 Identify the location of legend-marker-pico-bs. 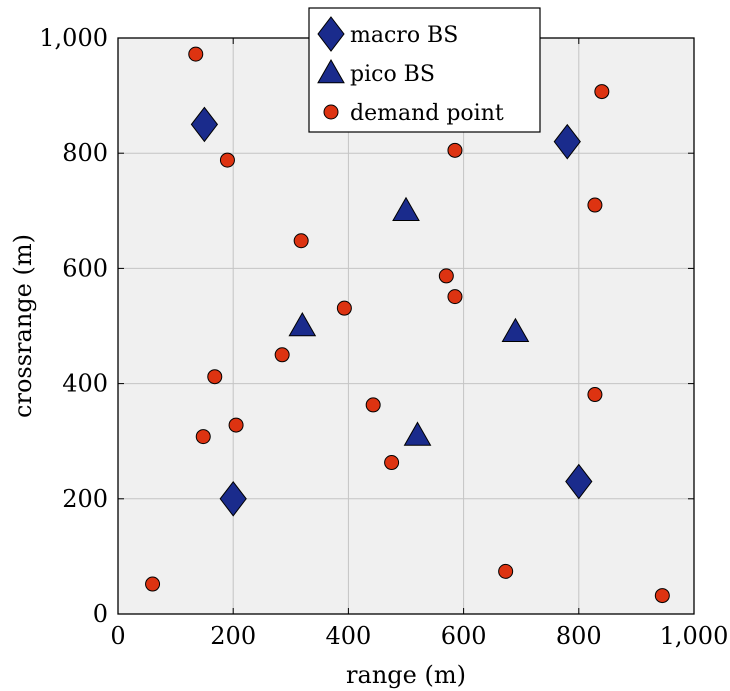
(331, 71).